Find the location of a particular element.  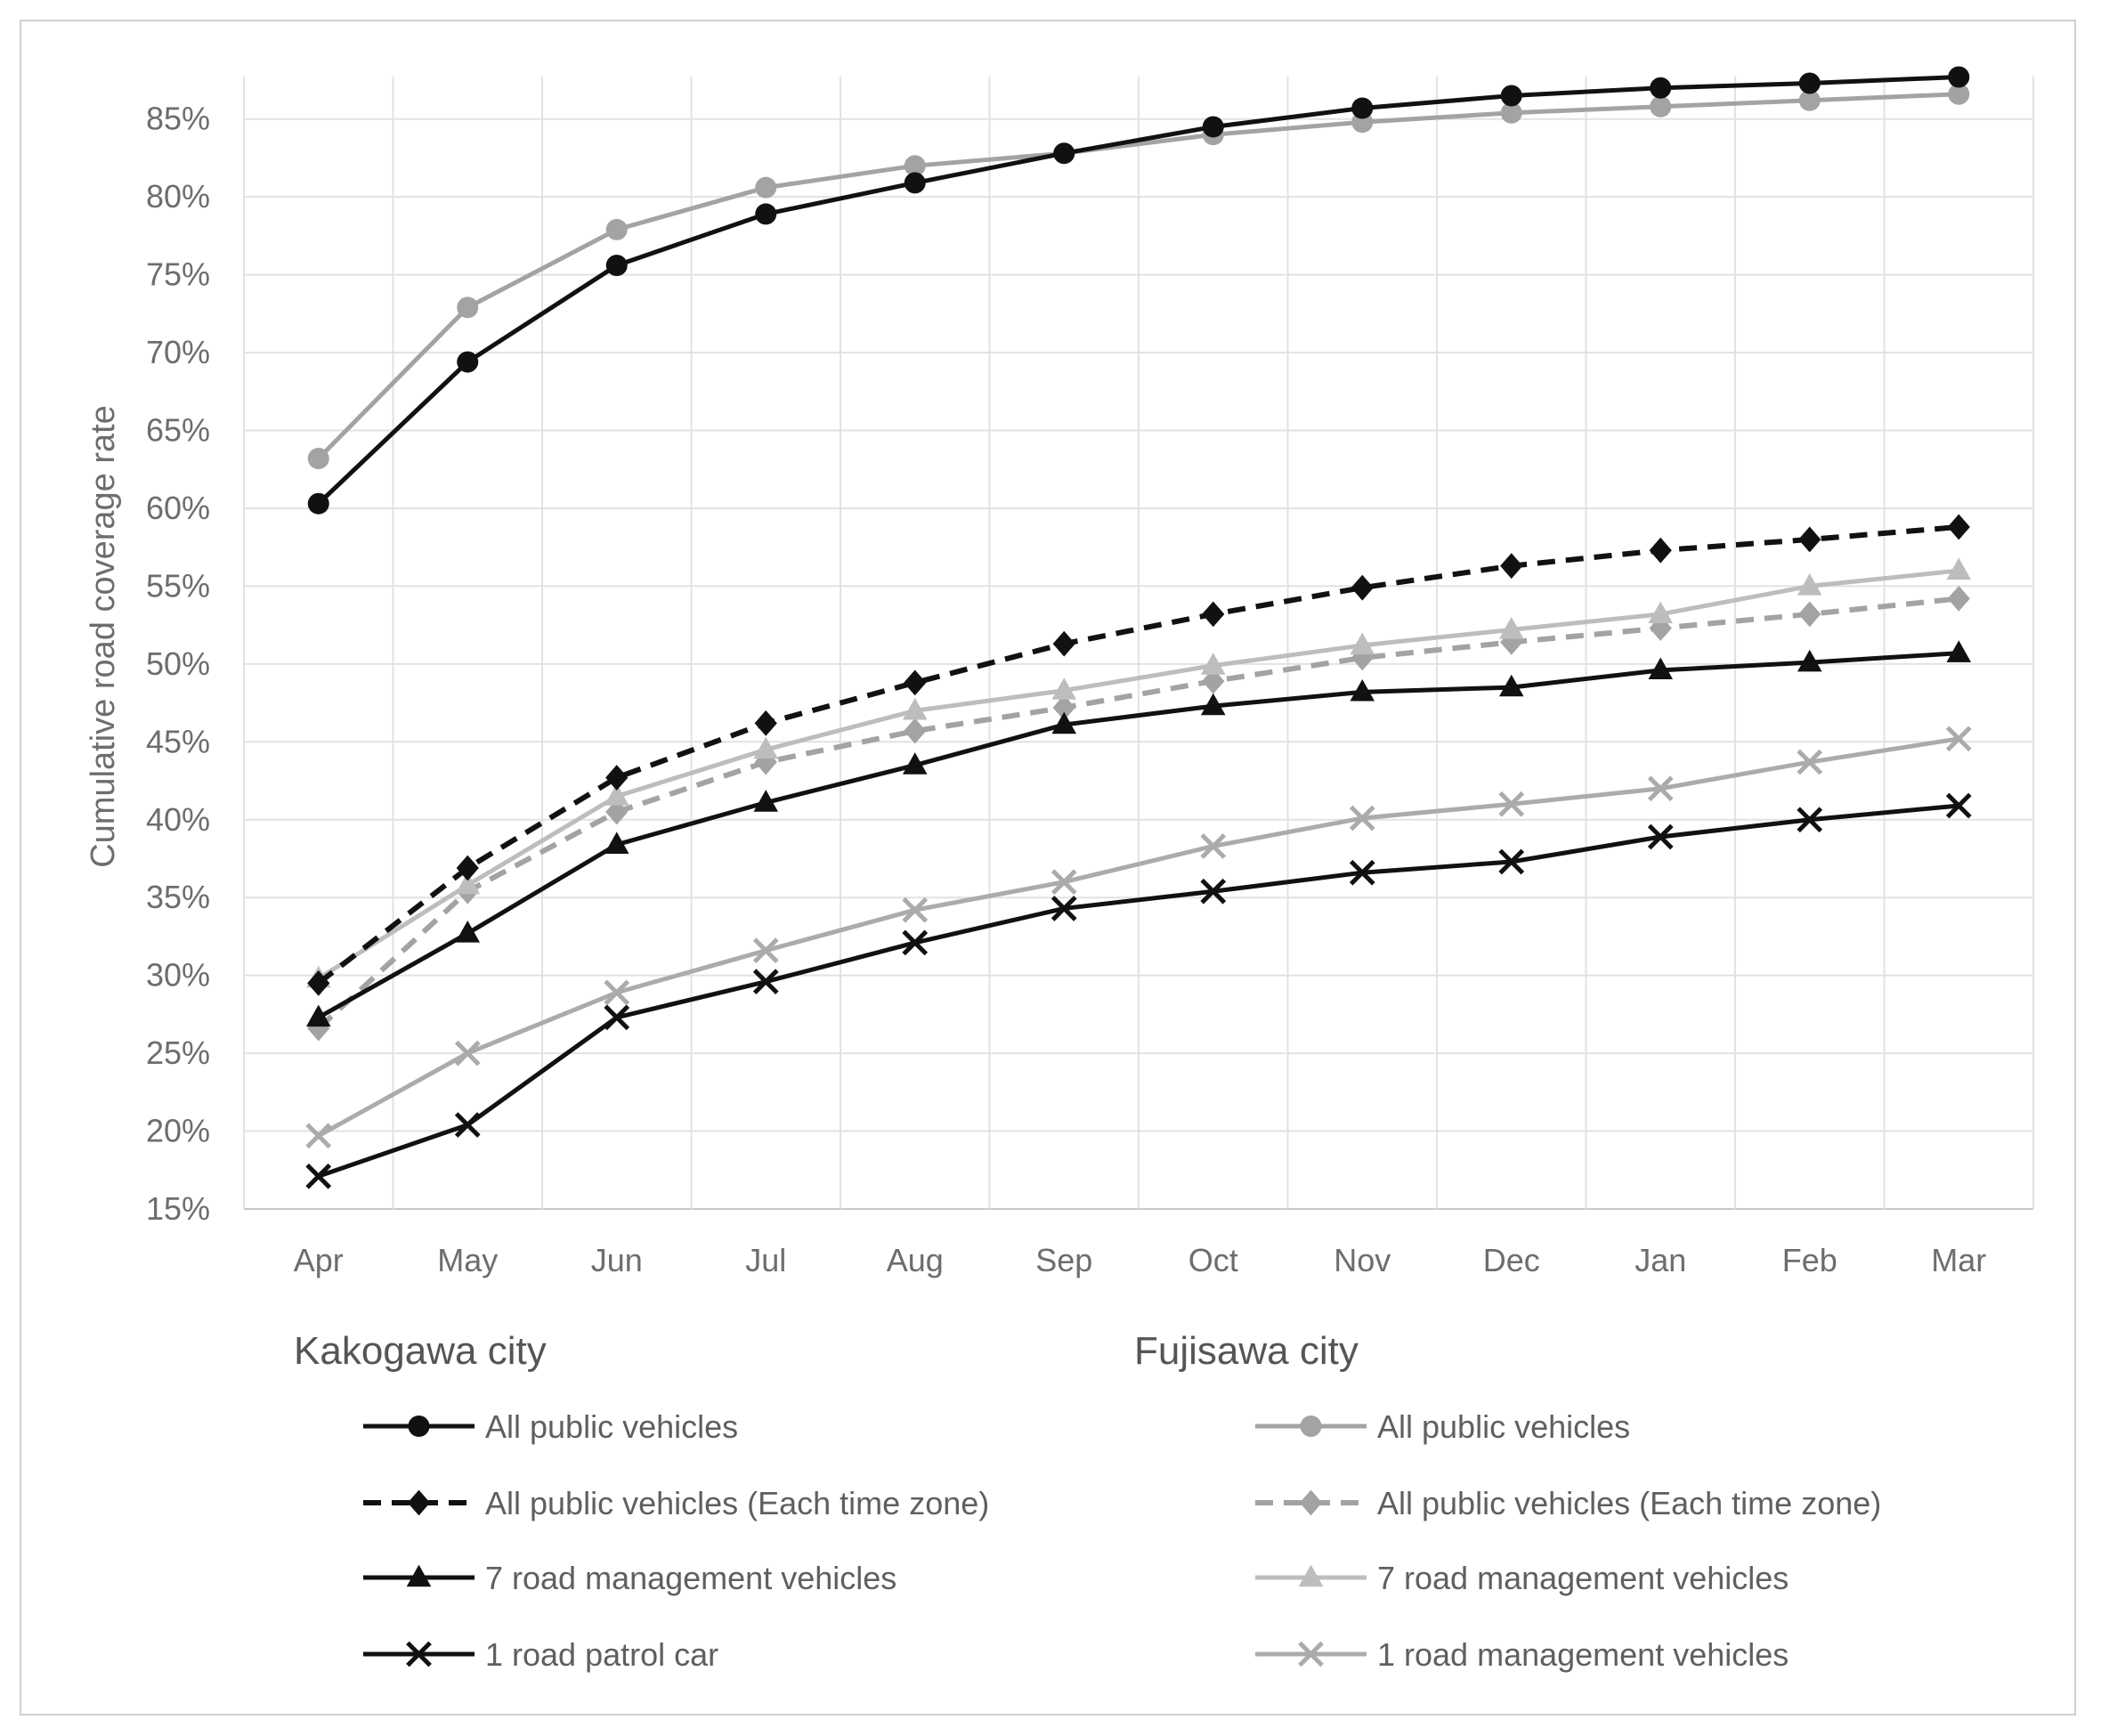

legend-label: All public vehicles (Each time zone) is located at coordinates (1629, 1503).